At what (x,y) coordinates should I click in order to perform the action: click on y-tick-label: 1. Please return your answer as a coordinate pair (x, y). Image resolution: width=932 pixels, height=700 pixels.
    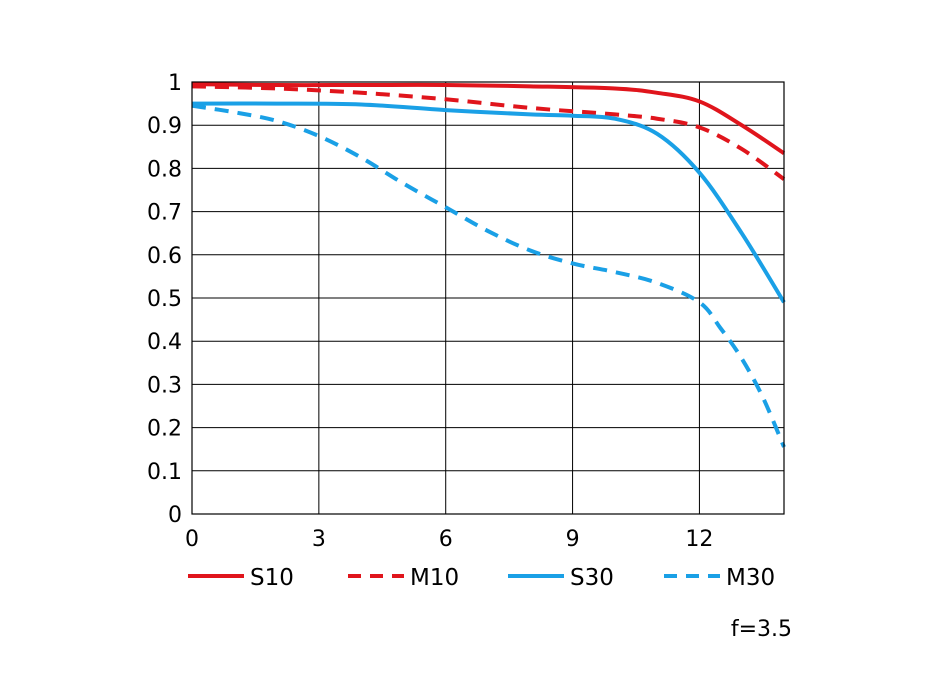
    Looking at the image, I should click on (175, 83).